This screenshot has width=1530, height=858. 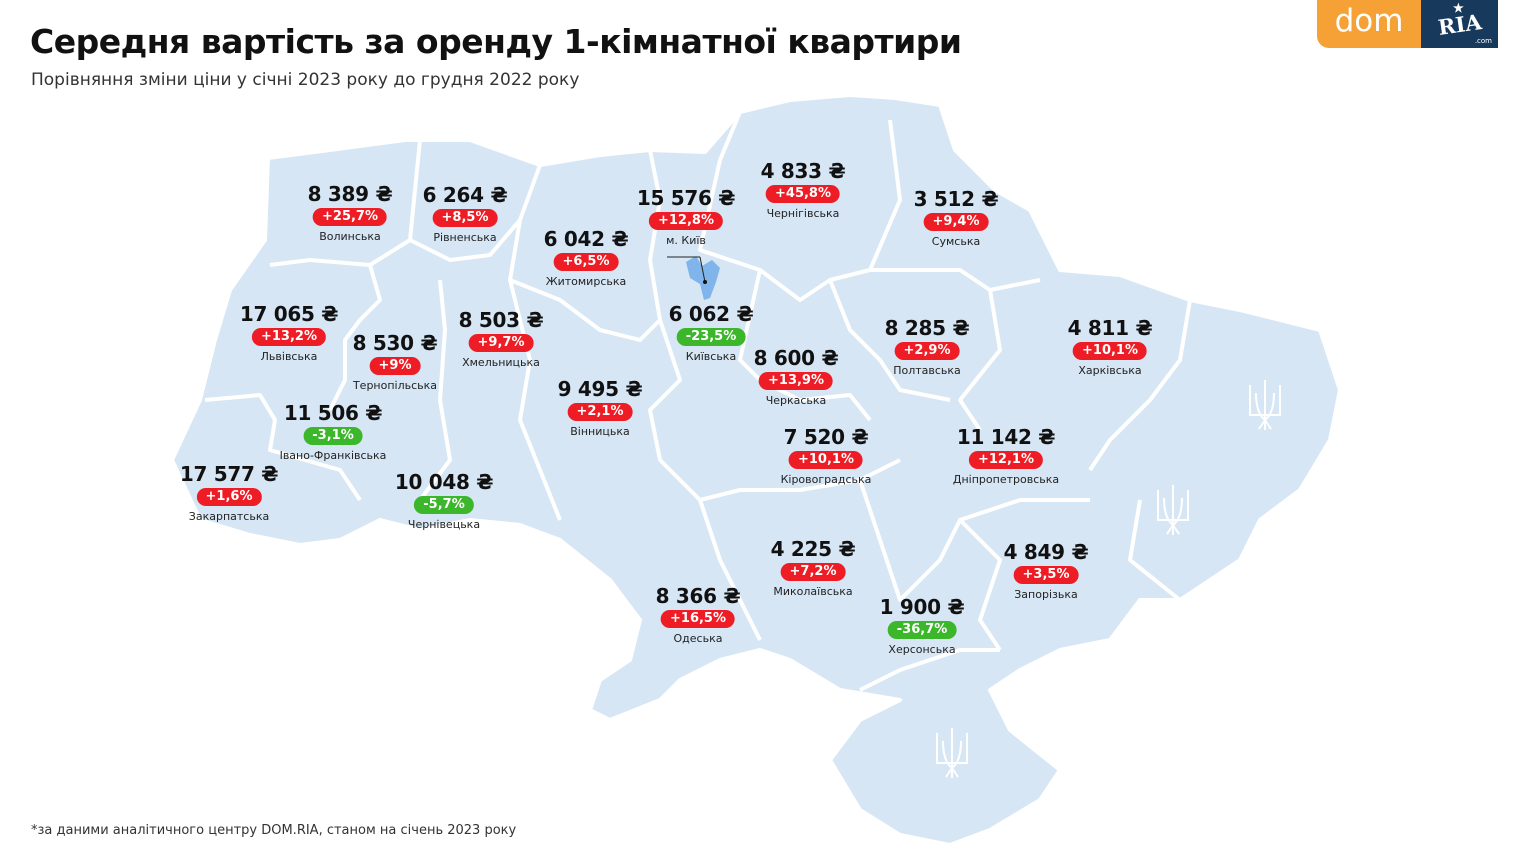 I want to click on change-badge: +13,2%, so click(x=288, y=337).